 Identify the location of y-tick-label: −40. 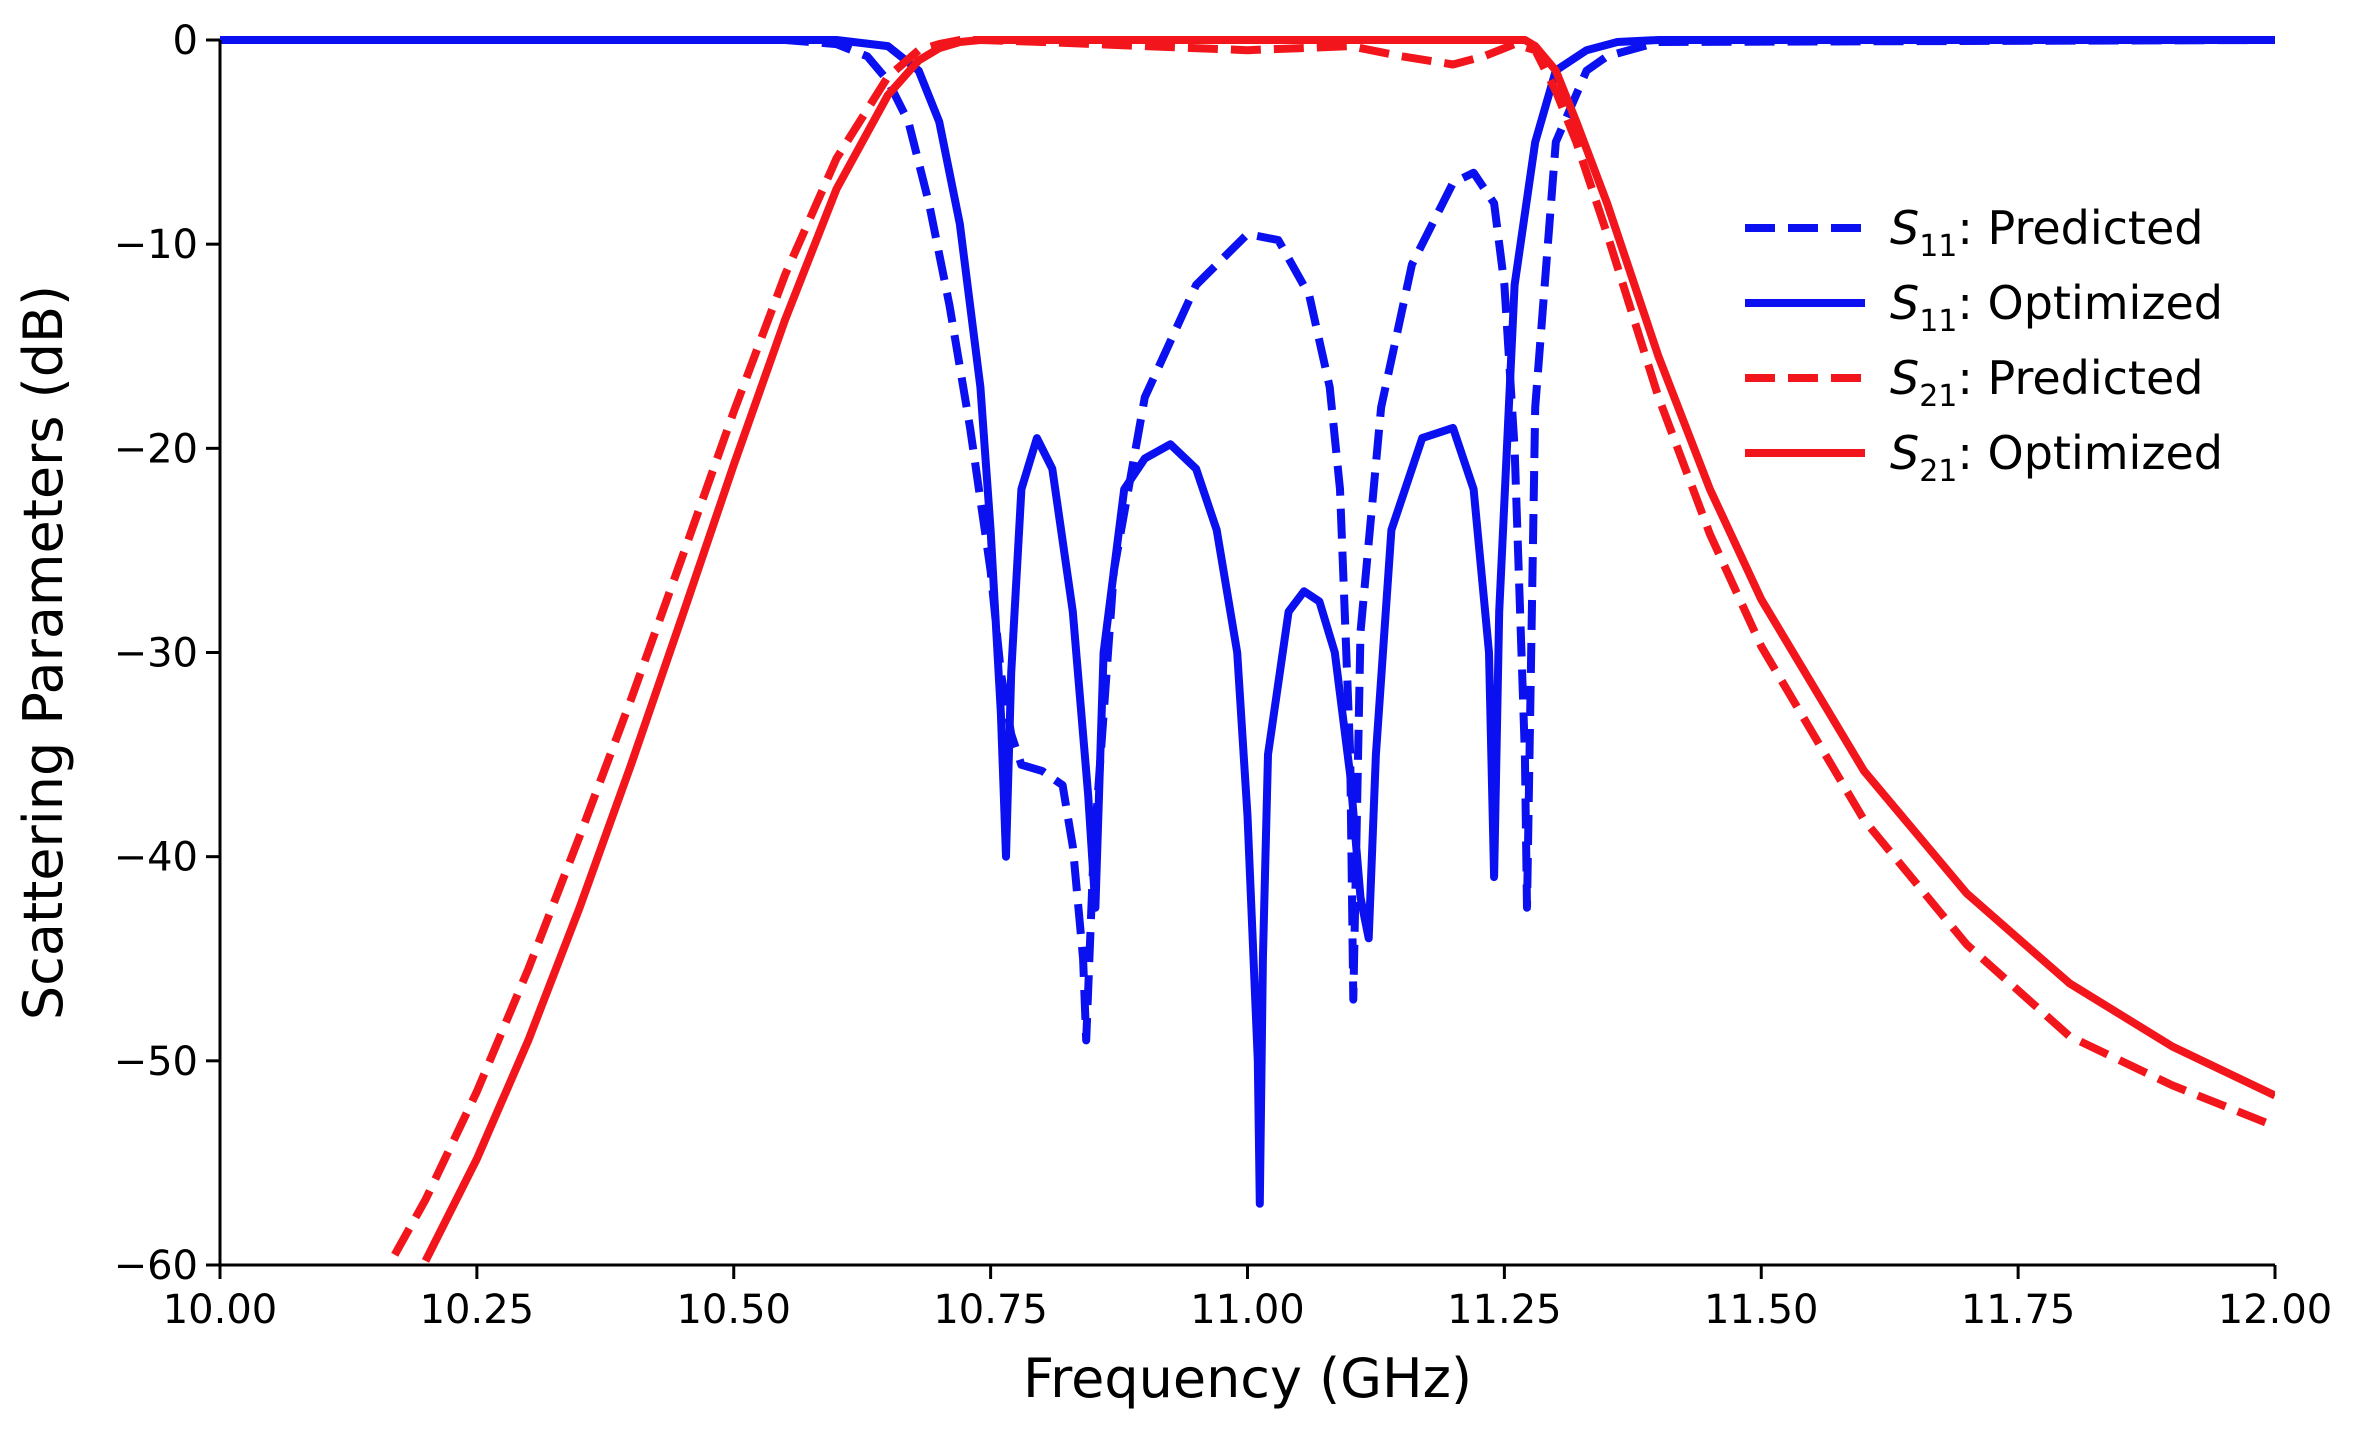
(156, 858).